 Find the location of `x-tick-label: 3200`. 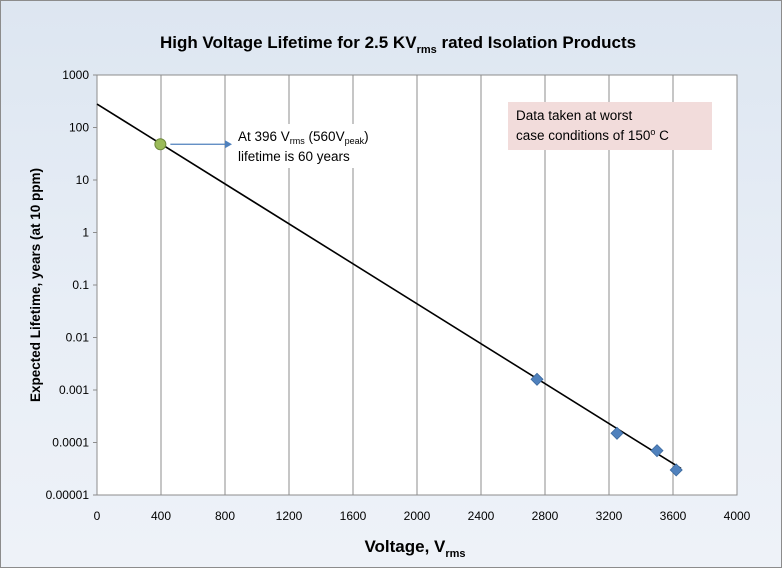

x-tick-label: 3200 is located at coordinates (609, 516).